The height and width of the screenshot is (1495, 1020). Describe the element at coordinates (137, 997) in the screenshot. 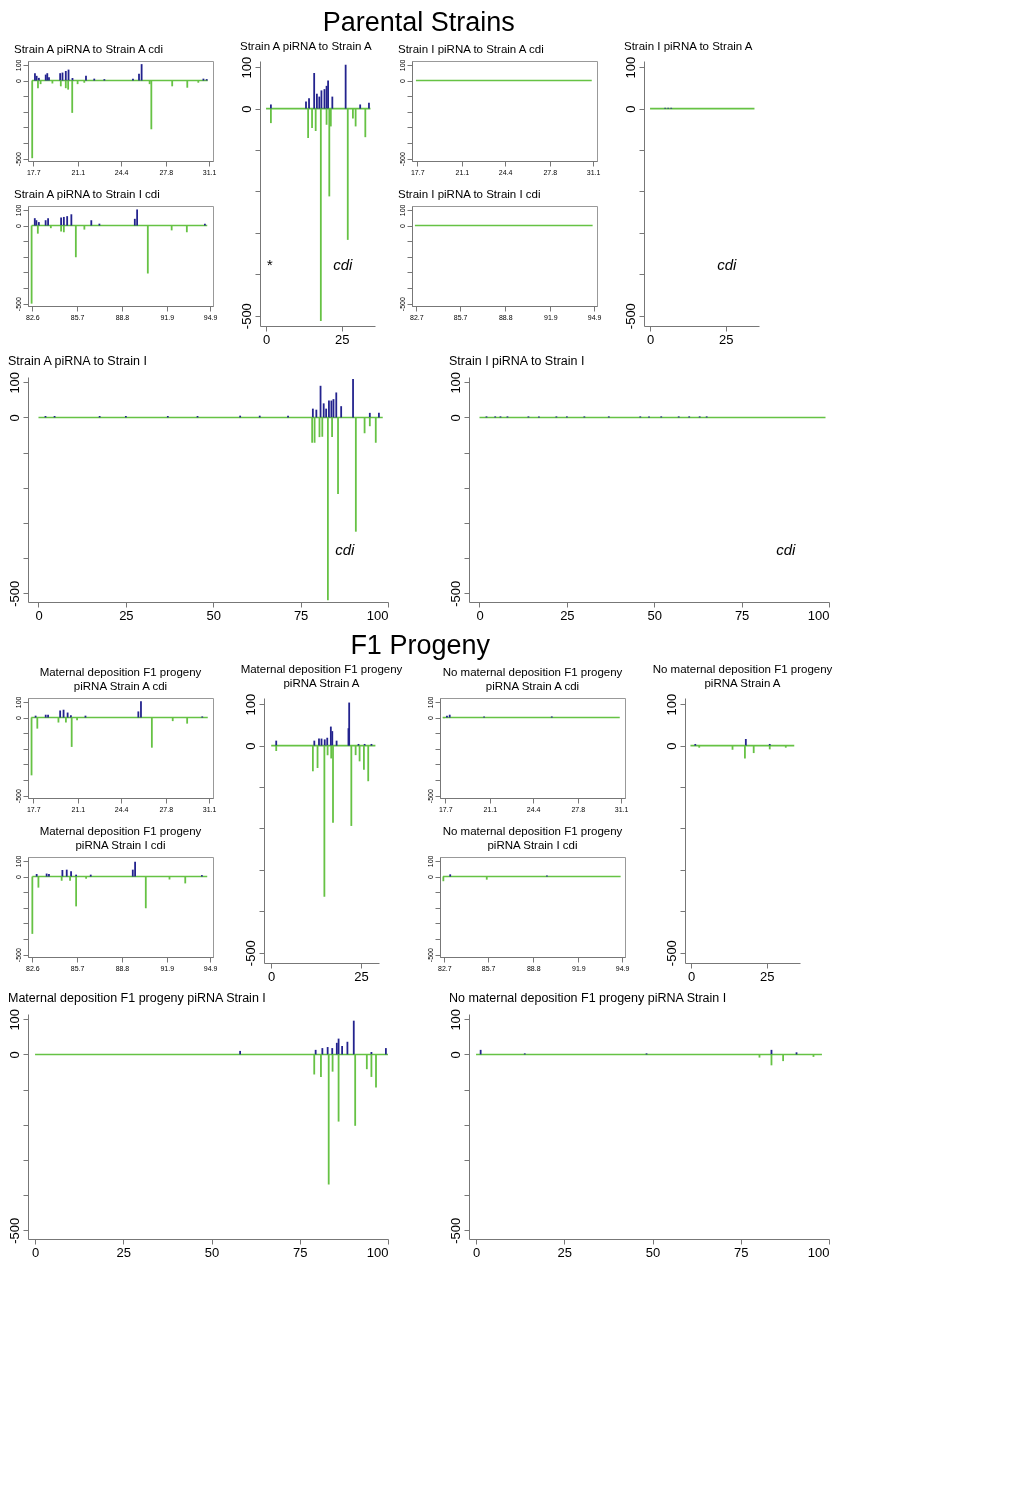

I see `chart-title: Maternal deposition F1 progeny piRNA Strain I` at that location.